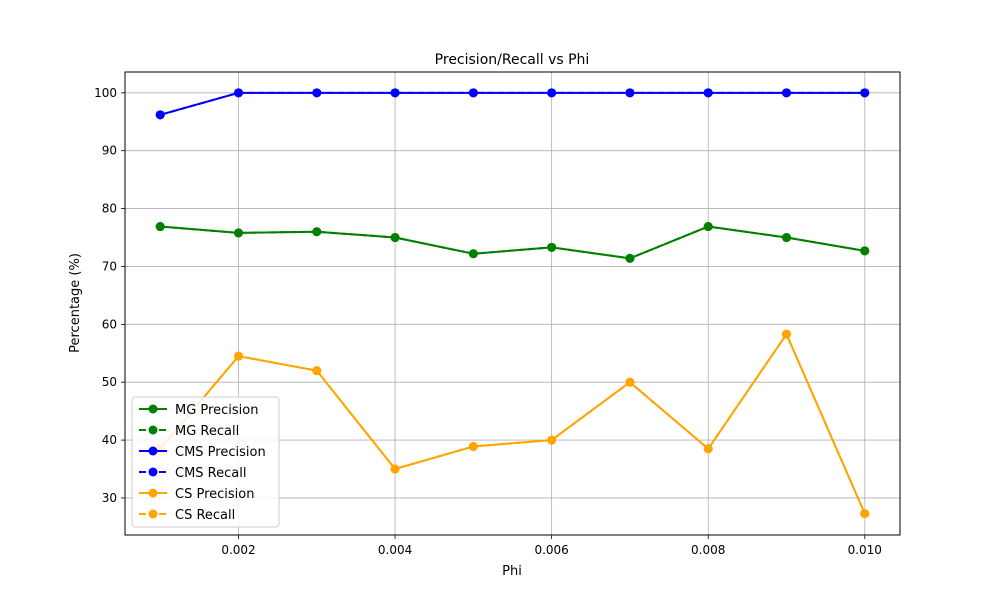 The width and height of the screenshot is (1000, 600). What do you see at coordinates (214, 494) in the screenshot?
I see `legend-label: CS Precision` at bounding box center [214, 494].